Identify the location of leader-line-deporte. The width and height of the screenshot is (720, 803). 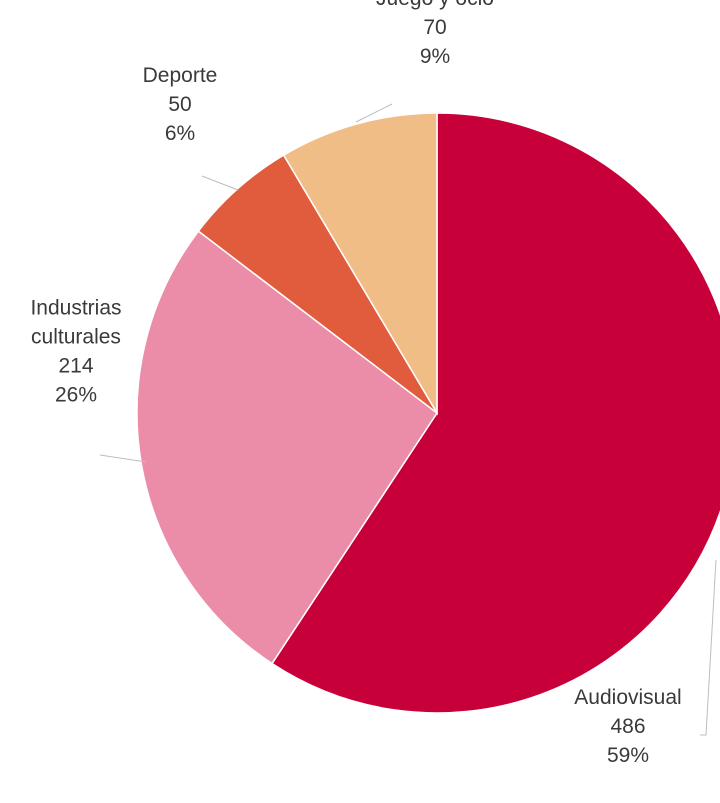
(220, 183).